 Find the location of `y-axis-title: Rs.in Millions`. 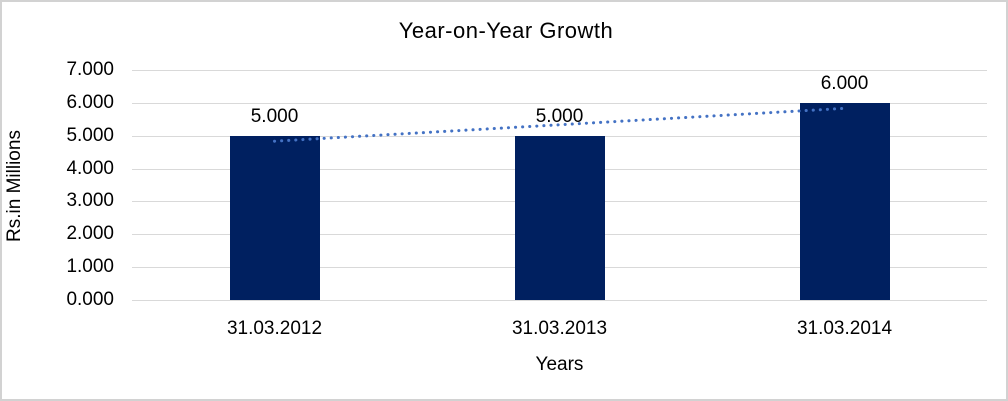

y-axis-title: Rs.in Millions is located at coordinates (14, 186).